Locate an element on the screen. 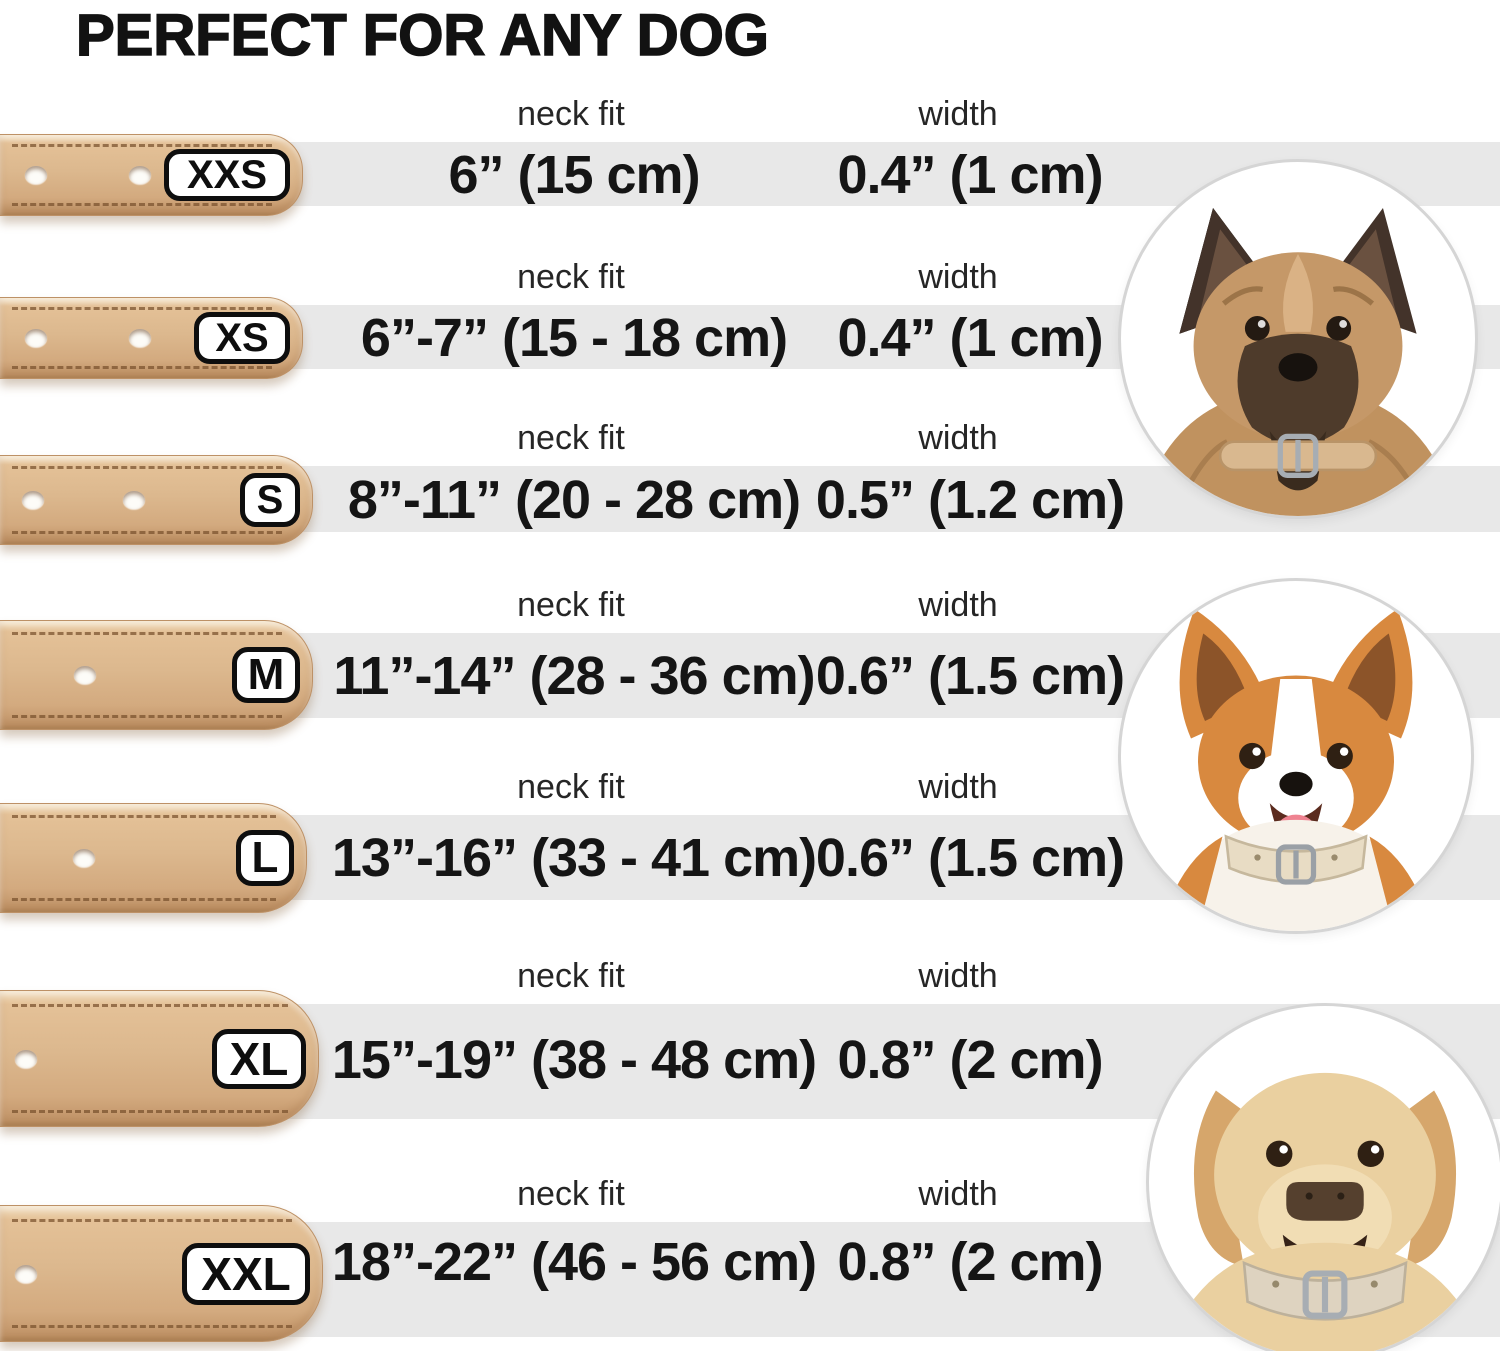  corgi-illustration is located at coordinates (1296, 770).